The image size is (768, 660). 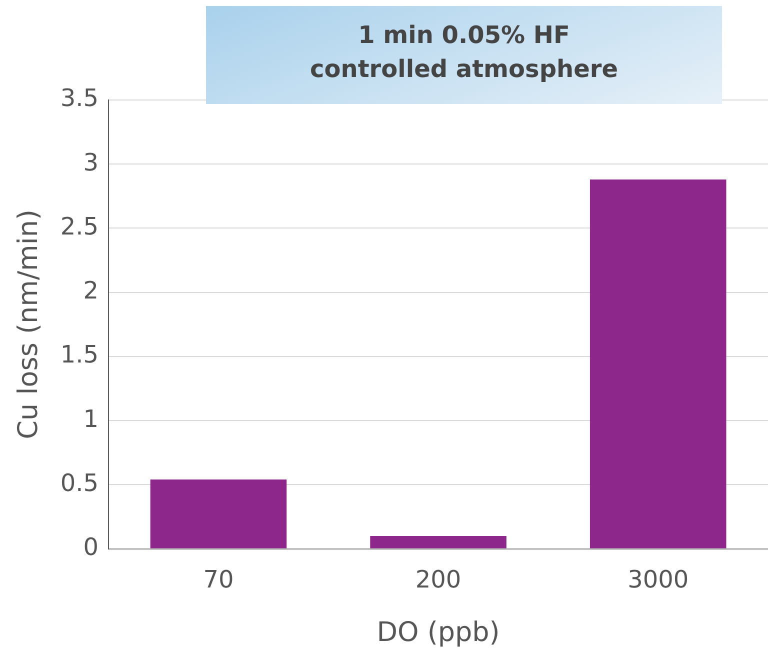 What do you see at coordinates (438, 632) in the screenshot?
I see `x-axis-title: DO (ppb)` at bounding box center [438, 632].